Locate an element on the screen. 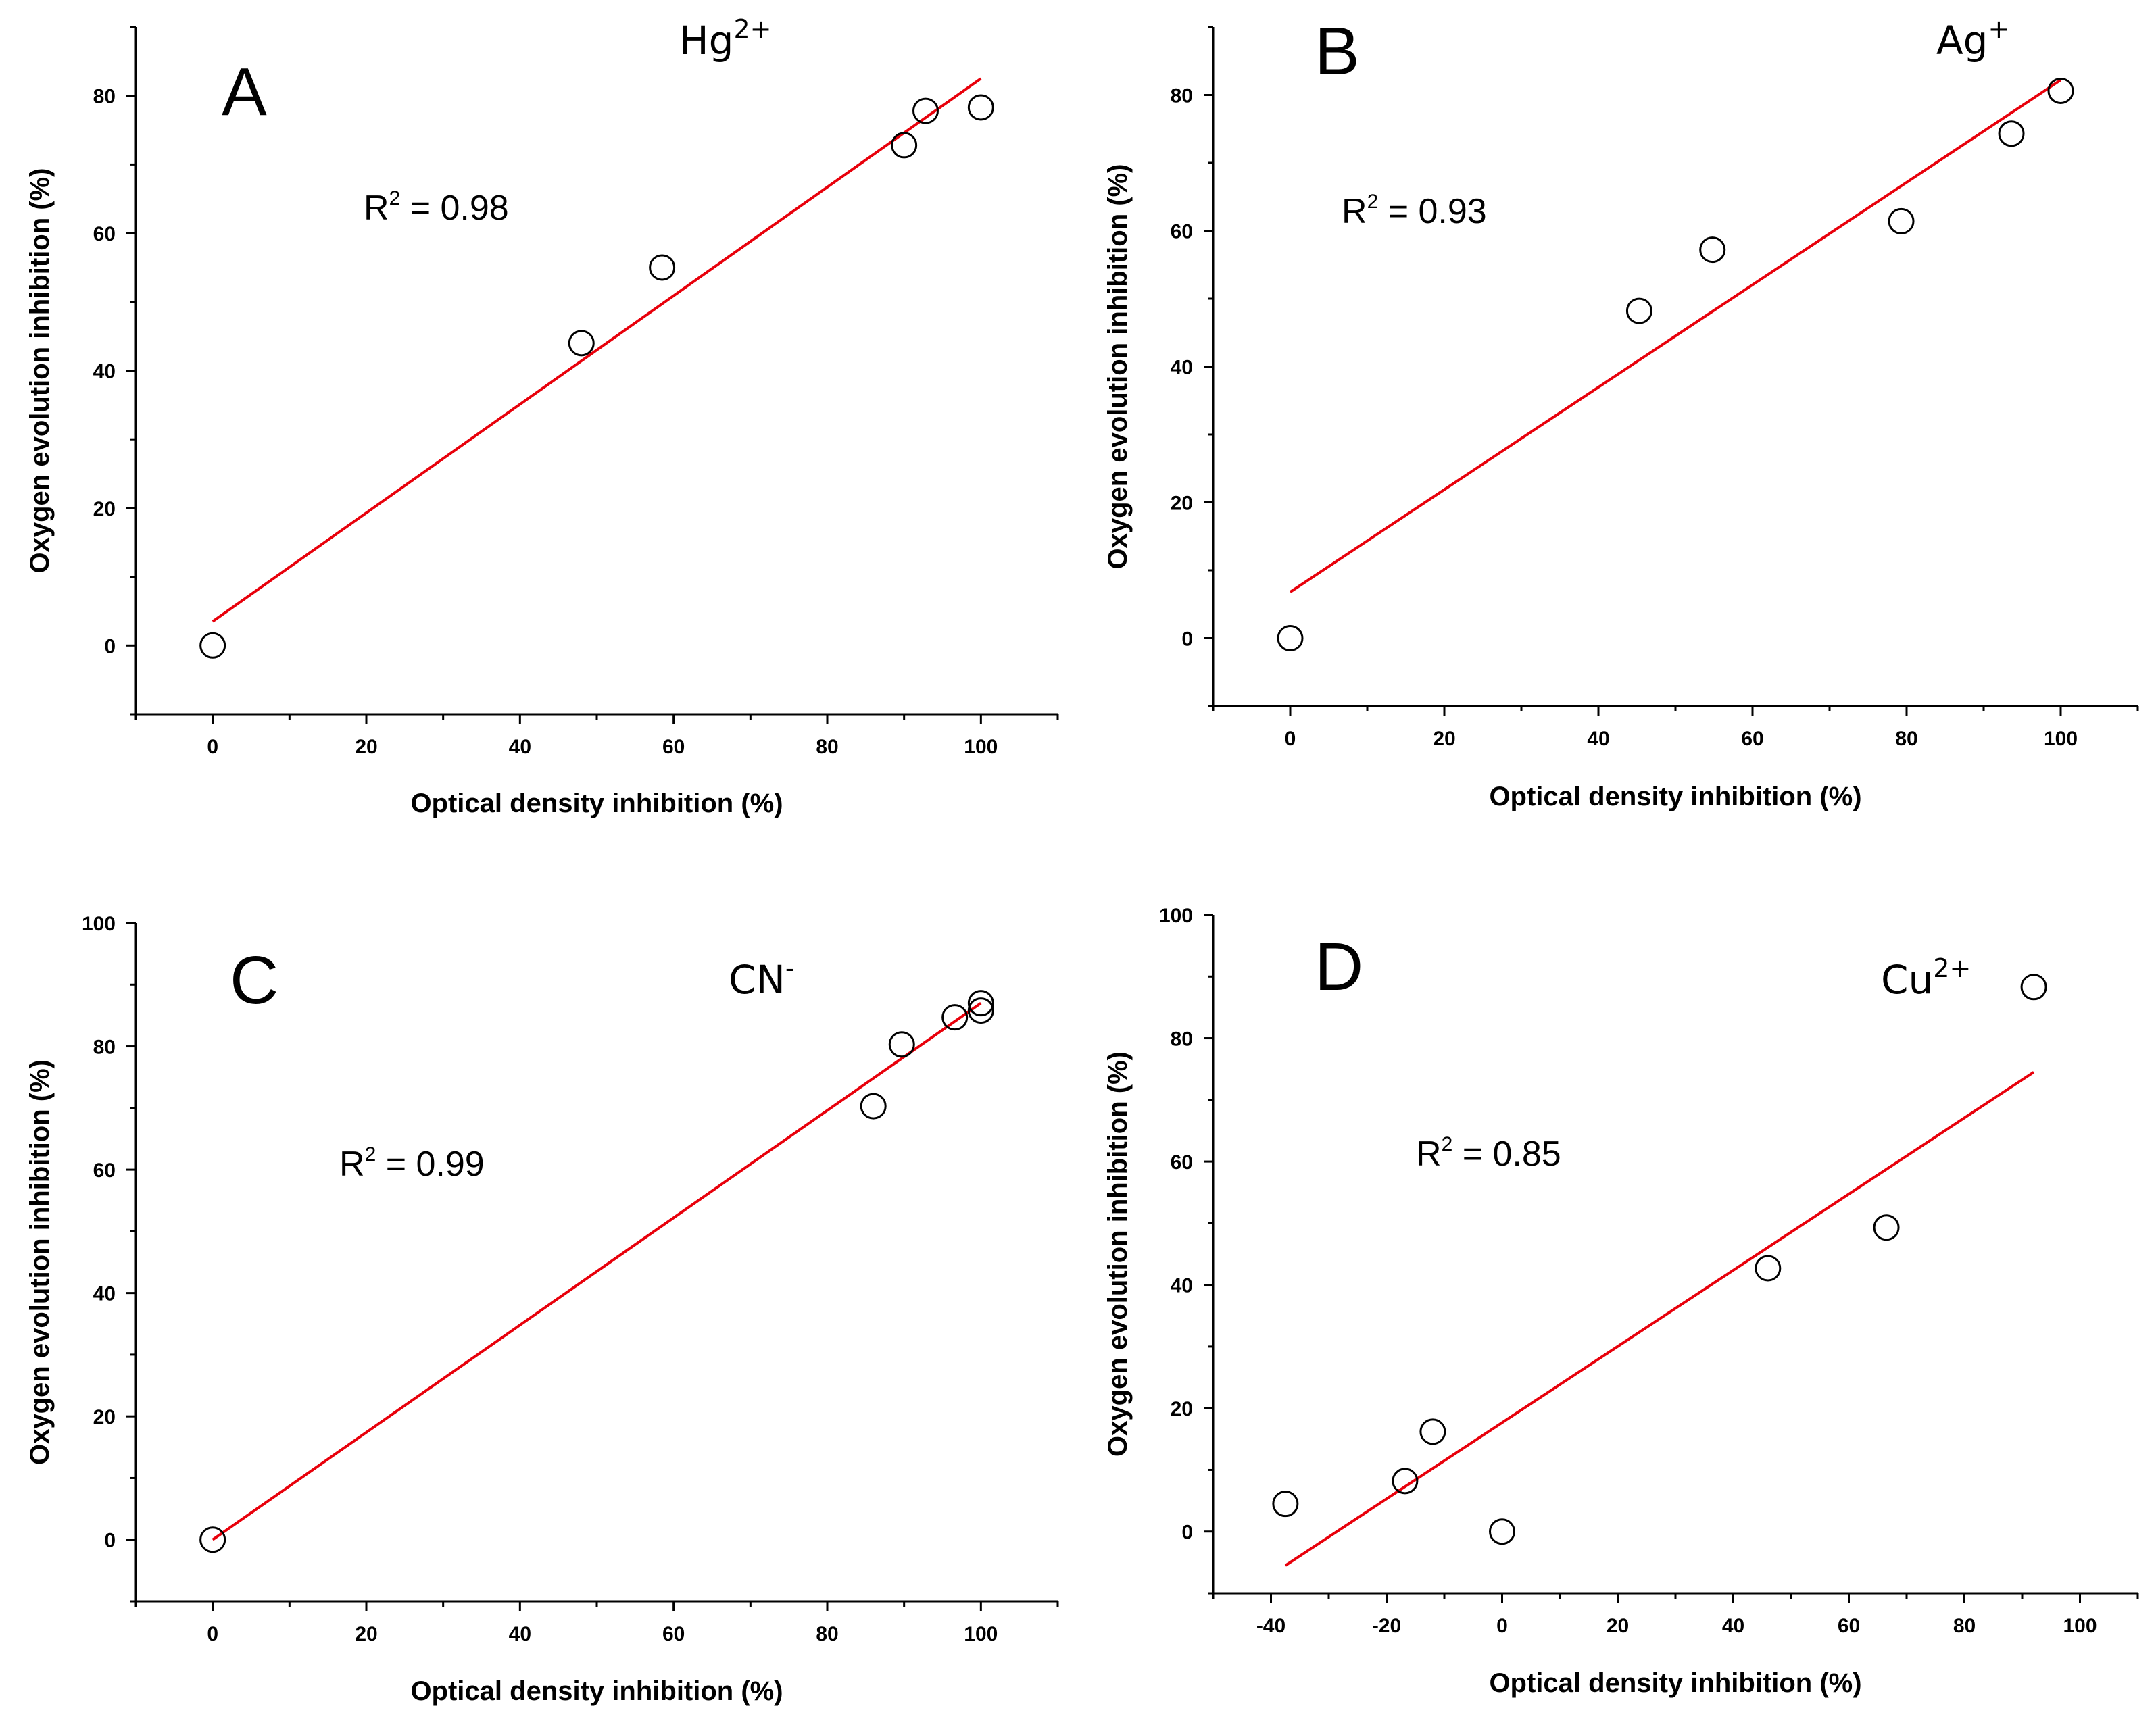 This screenshot has width=2156, height=1725. ion-label: CN- is located at coordinates (762, 978).